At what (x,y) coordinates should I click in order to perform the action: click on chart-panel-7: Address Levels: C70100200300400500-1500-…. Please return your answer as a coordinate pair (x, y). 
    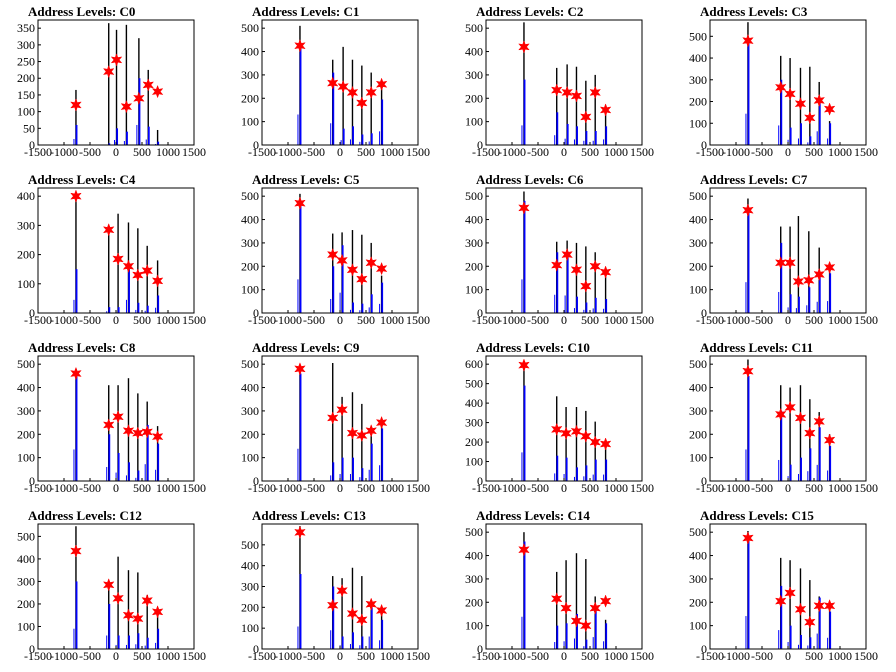
    Looking at the image, I should click on (783, 249).